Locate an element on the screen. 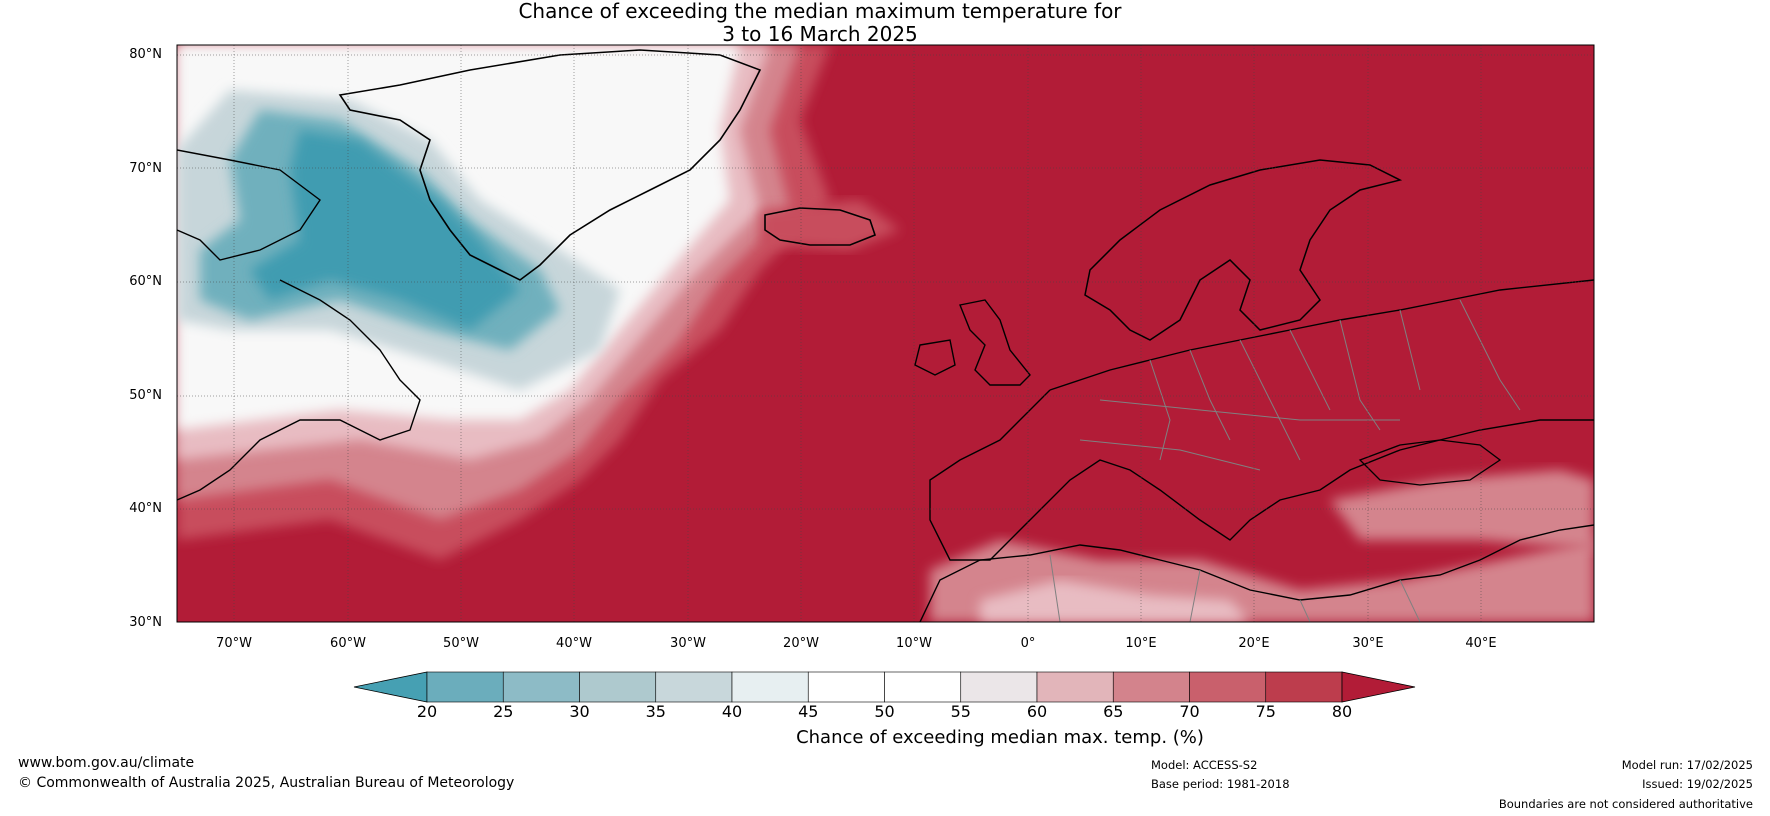 Image resolution: width=1770 pixels, height=816 pixels. lon-label-20w: 20°W is located at coordinates (801, 643).